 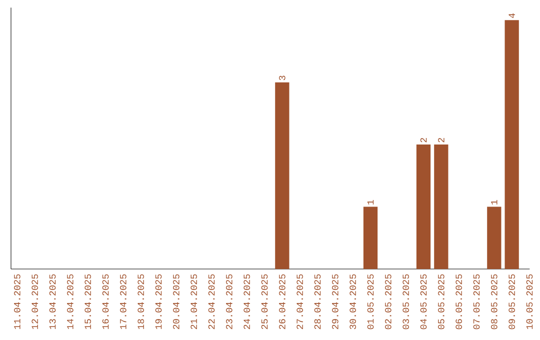 What do you see at coordinates (158, 302) in the screenshot?
I see `x-tick-label: 19.04.2025` at bounding box center [158, 302].